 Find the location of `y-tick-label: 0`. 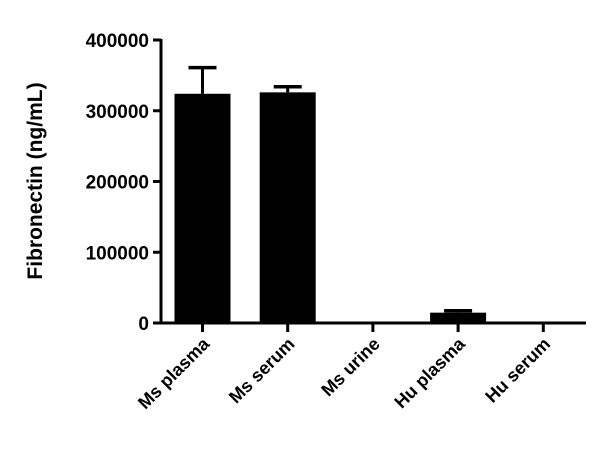

y-tick-label: 0 is located at coordinates (143, 324).